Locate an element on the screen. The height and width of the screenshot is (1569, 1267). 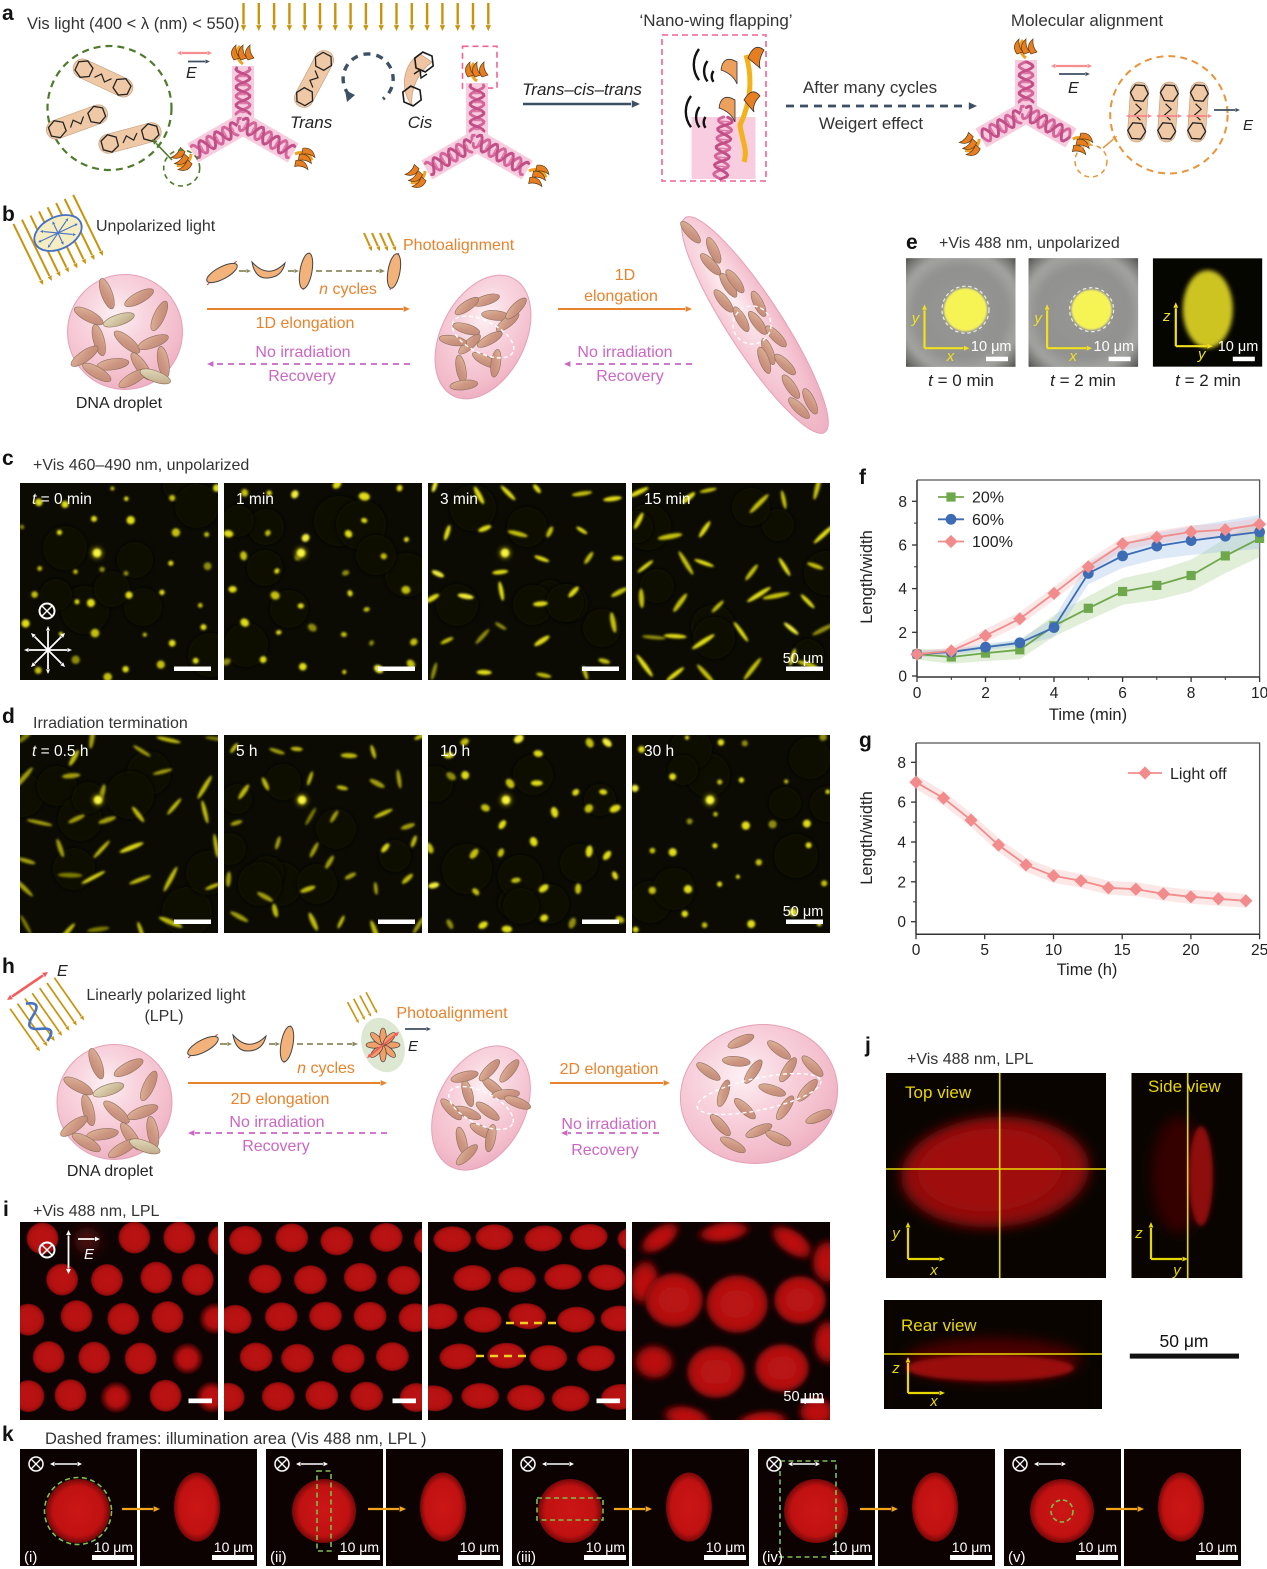
svg-text: 1D is located at coordinates (625, 275).